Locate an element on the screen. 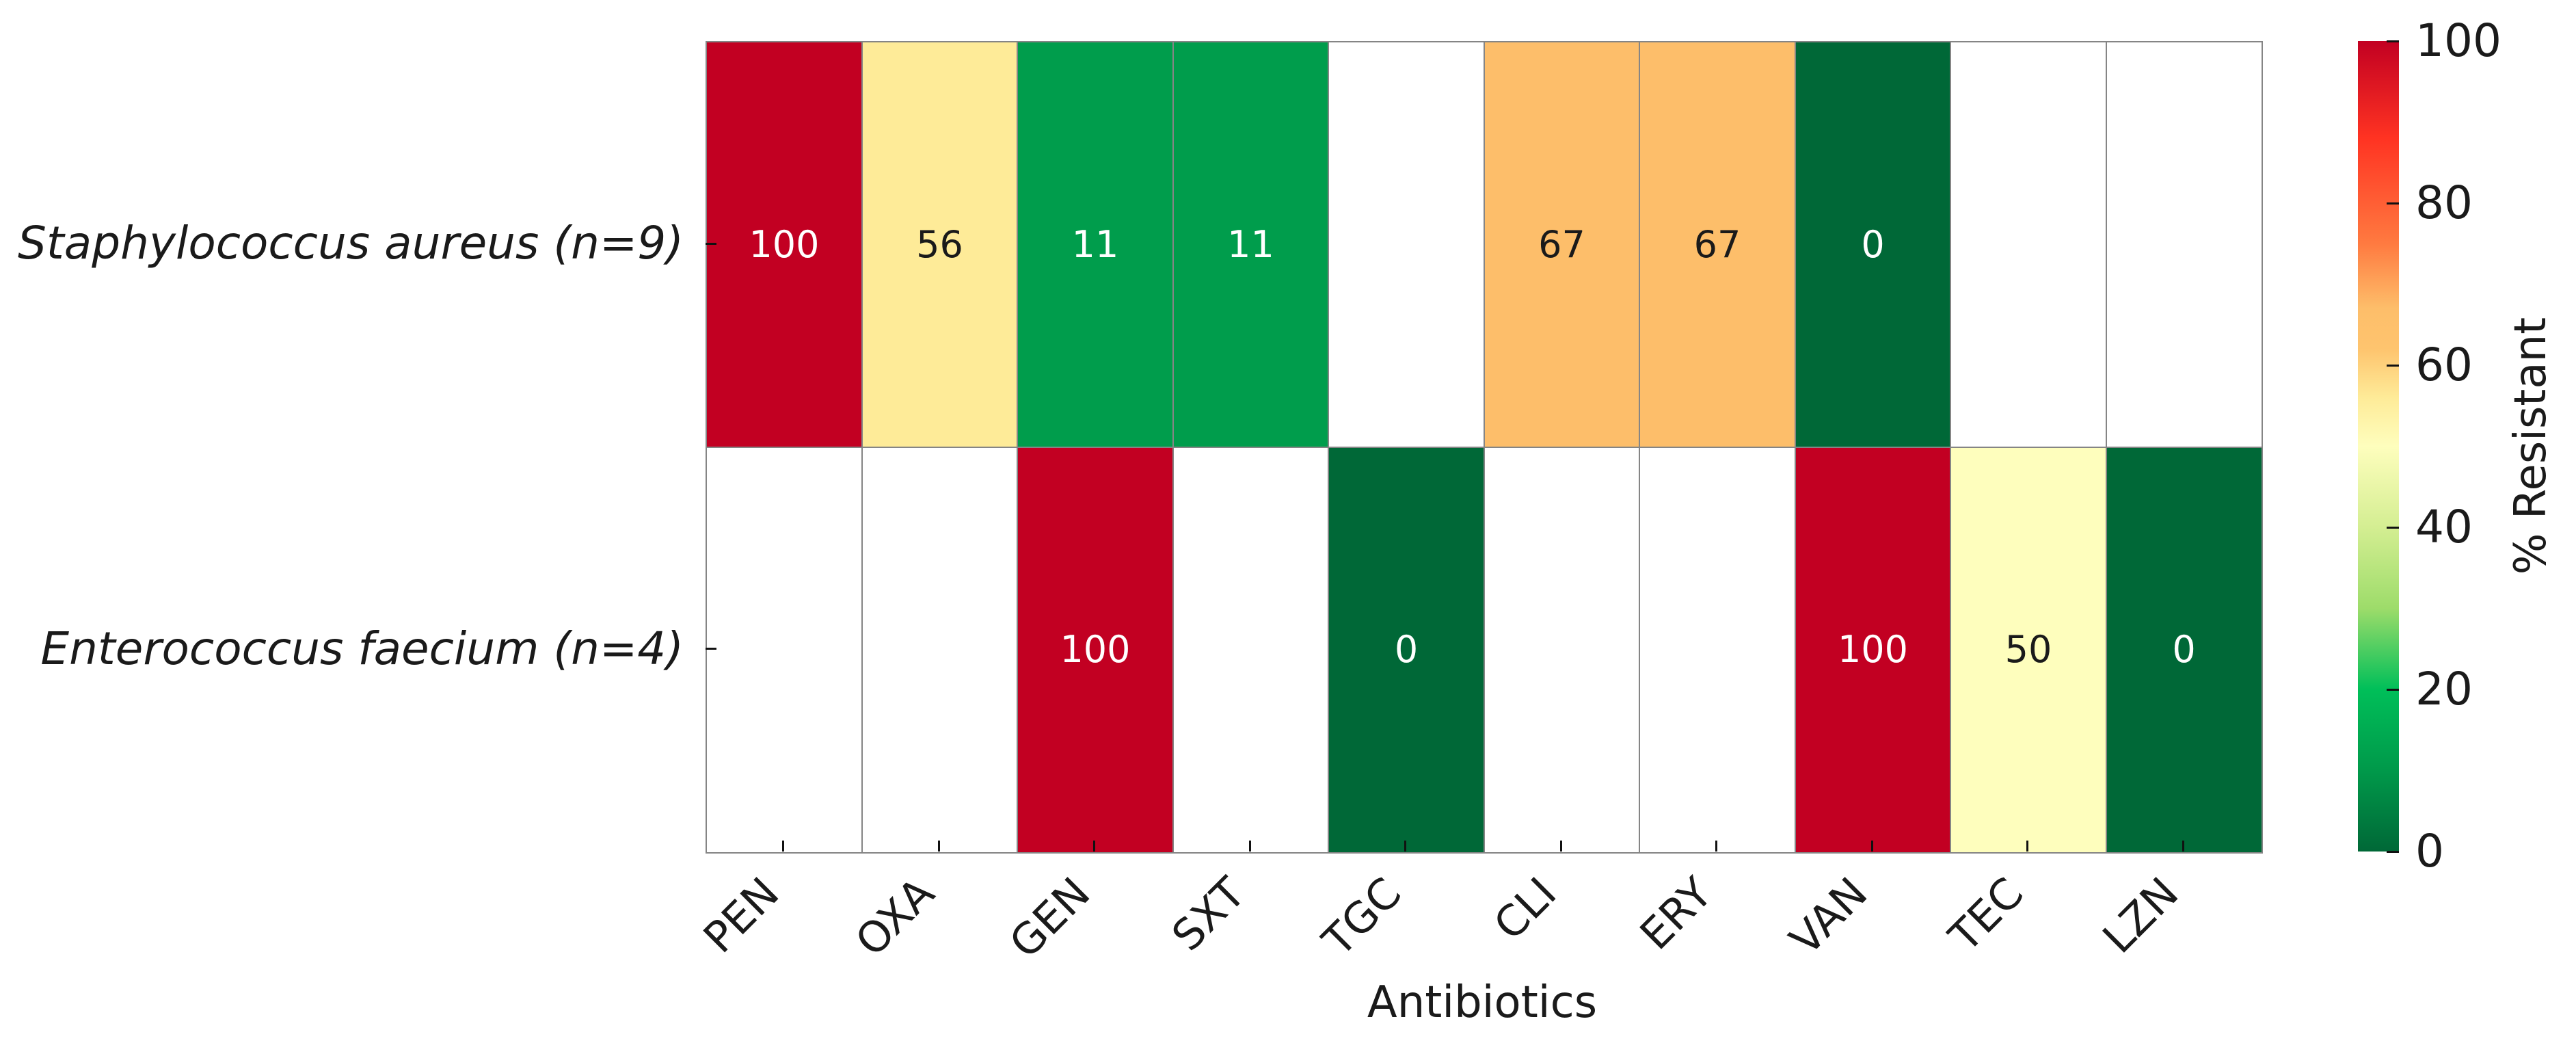 The width and height of the screenshot is (2576, 1043). x-tick-label: CLI is located at coordinates (1525, 908).